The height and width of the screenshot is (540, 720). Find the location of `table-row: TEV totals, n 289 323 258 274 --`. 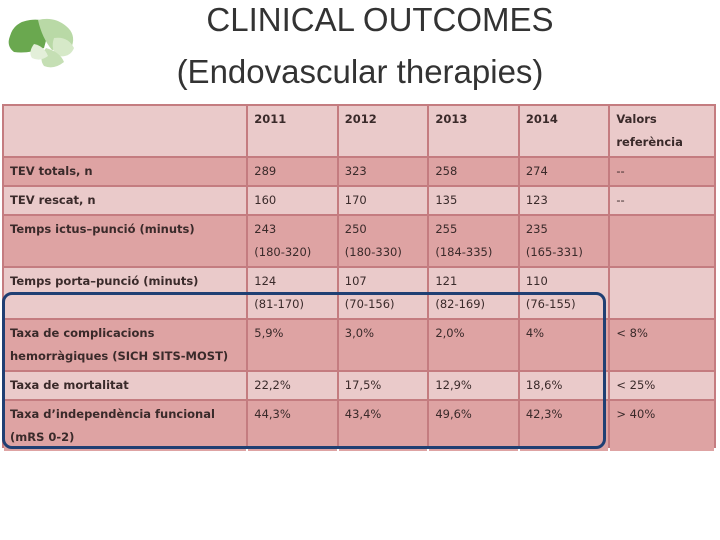

table-row: TEV totals, n 289 323 258 274 -- is located at coordinates (359, 171).